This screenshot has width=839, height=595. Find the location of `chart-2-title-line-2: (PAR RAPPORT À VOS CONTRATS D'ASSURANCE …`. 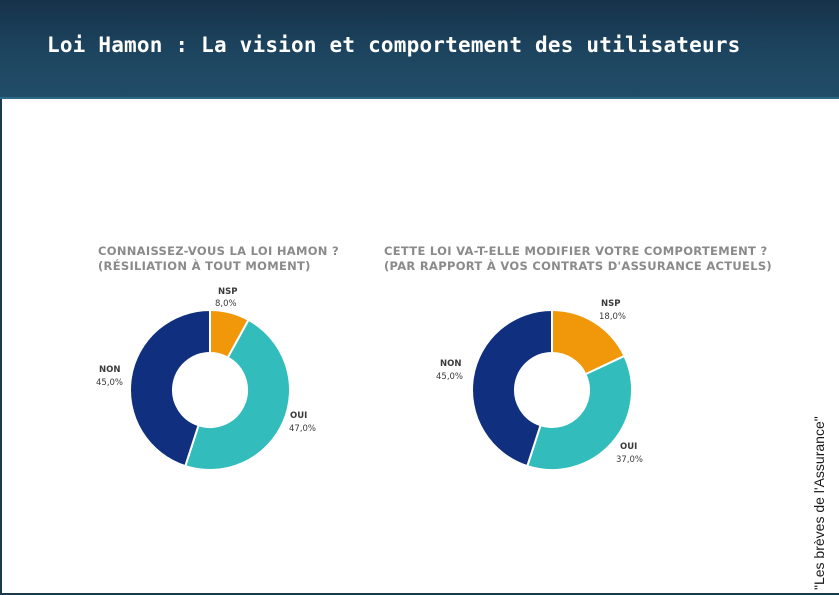

chart-2-title-line-2: (PAR RAPPORT À VOS CONTRATS D'ASSURANCE … is located at coordinates (578, 265).